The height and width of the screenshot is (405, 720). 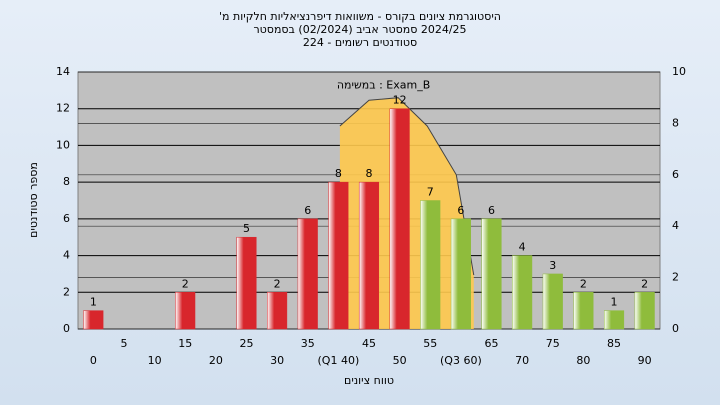 I want to click on data-label: 3, so click(x=552, y=265).